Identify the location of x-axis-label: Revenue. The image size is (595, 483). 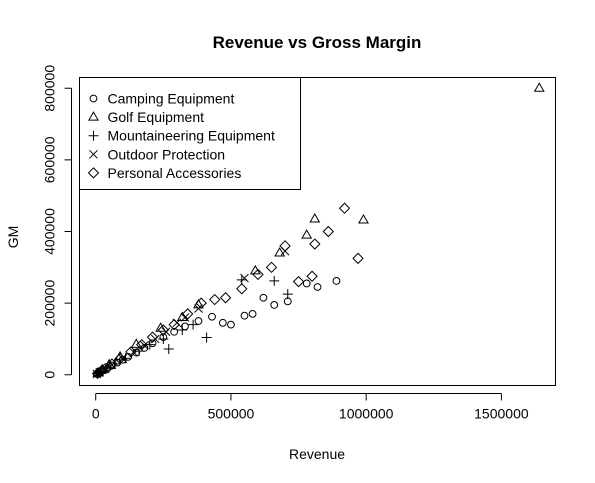
(317, 454).